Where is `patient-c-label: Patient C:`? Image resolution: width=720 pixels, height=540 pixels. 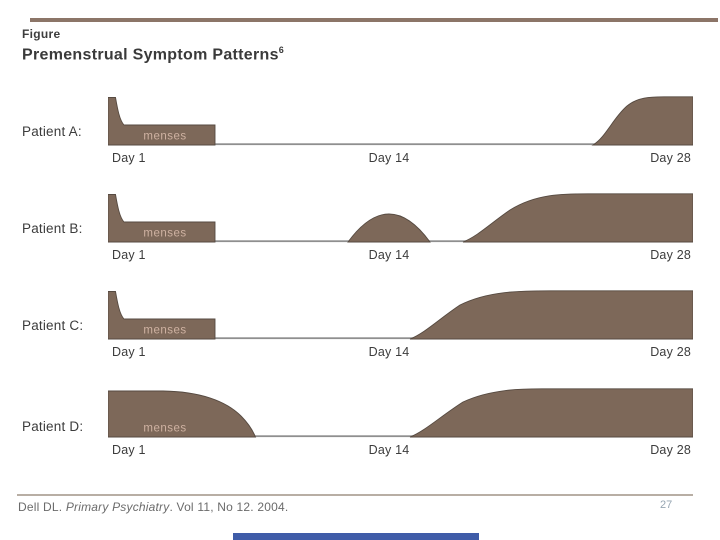
patient-c-label: Patient C: is located at coordinates (53, 325).